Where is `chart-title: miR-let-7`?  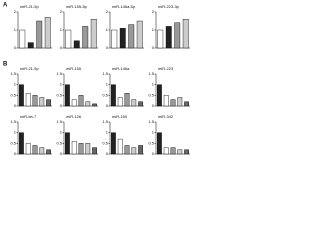
chart-title: miR-let-7 is located at coordinates (28, 116).